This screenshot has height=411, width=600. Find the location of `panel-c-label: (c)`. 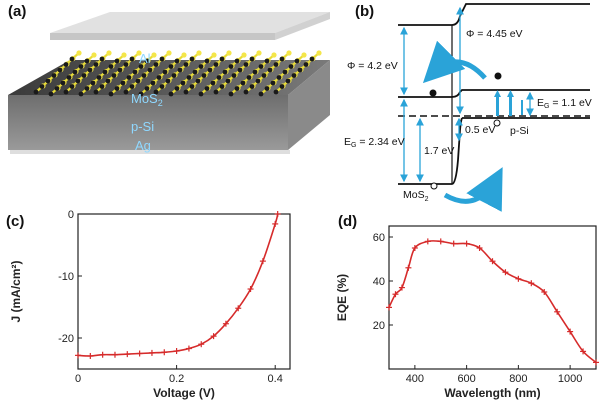

panel-c-label: (c) is located at coordinates (15, 221).